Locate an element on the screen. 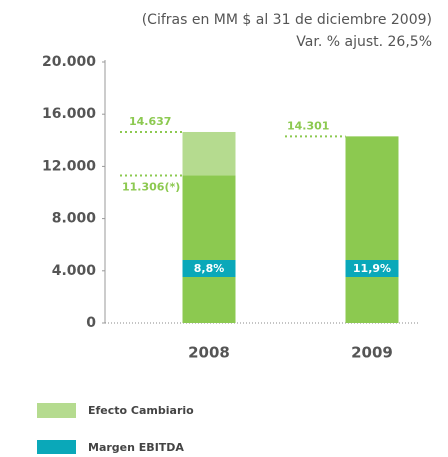  badge-label: 11,9% is located at coordinates (372, 268).